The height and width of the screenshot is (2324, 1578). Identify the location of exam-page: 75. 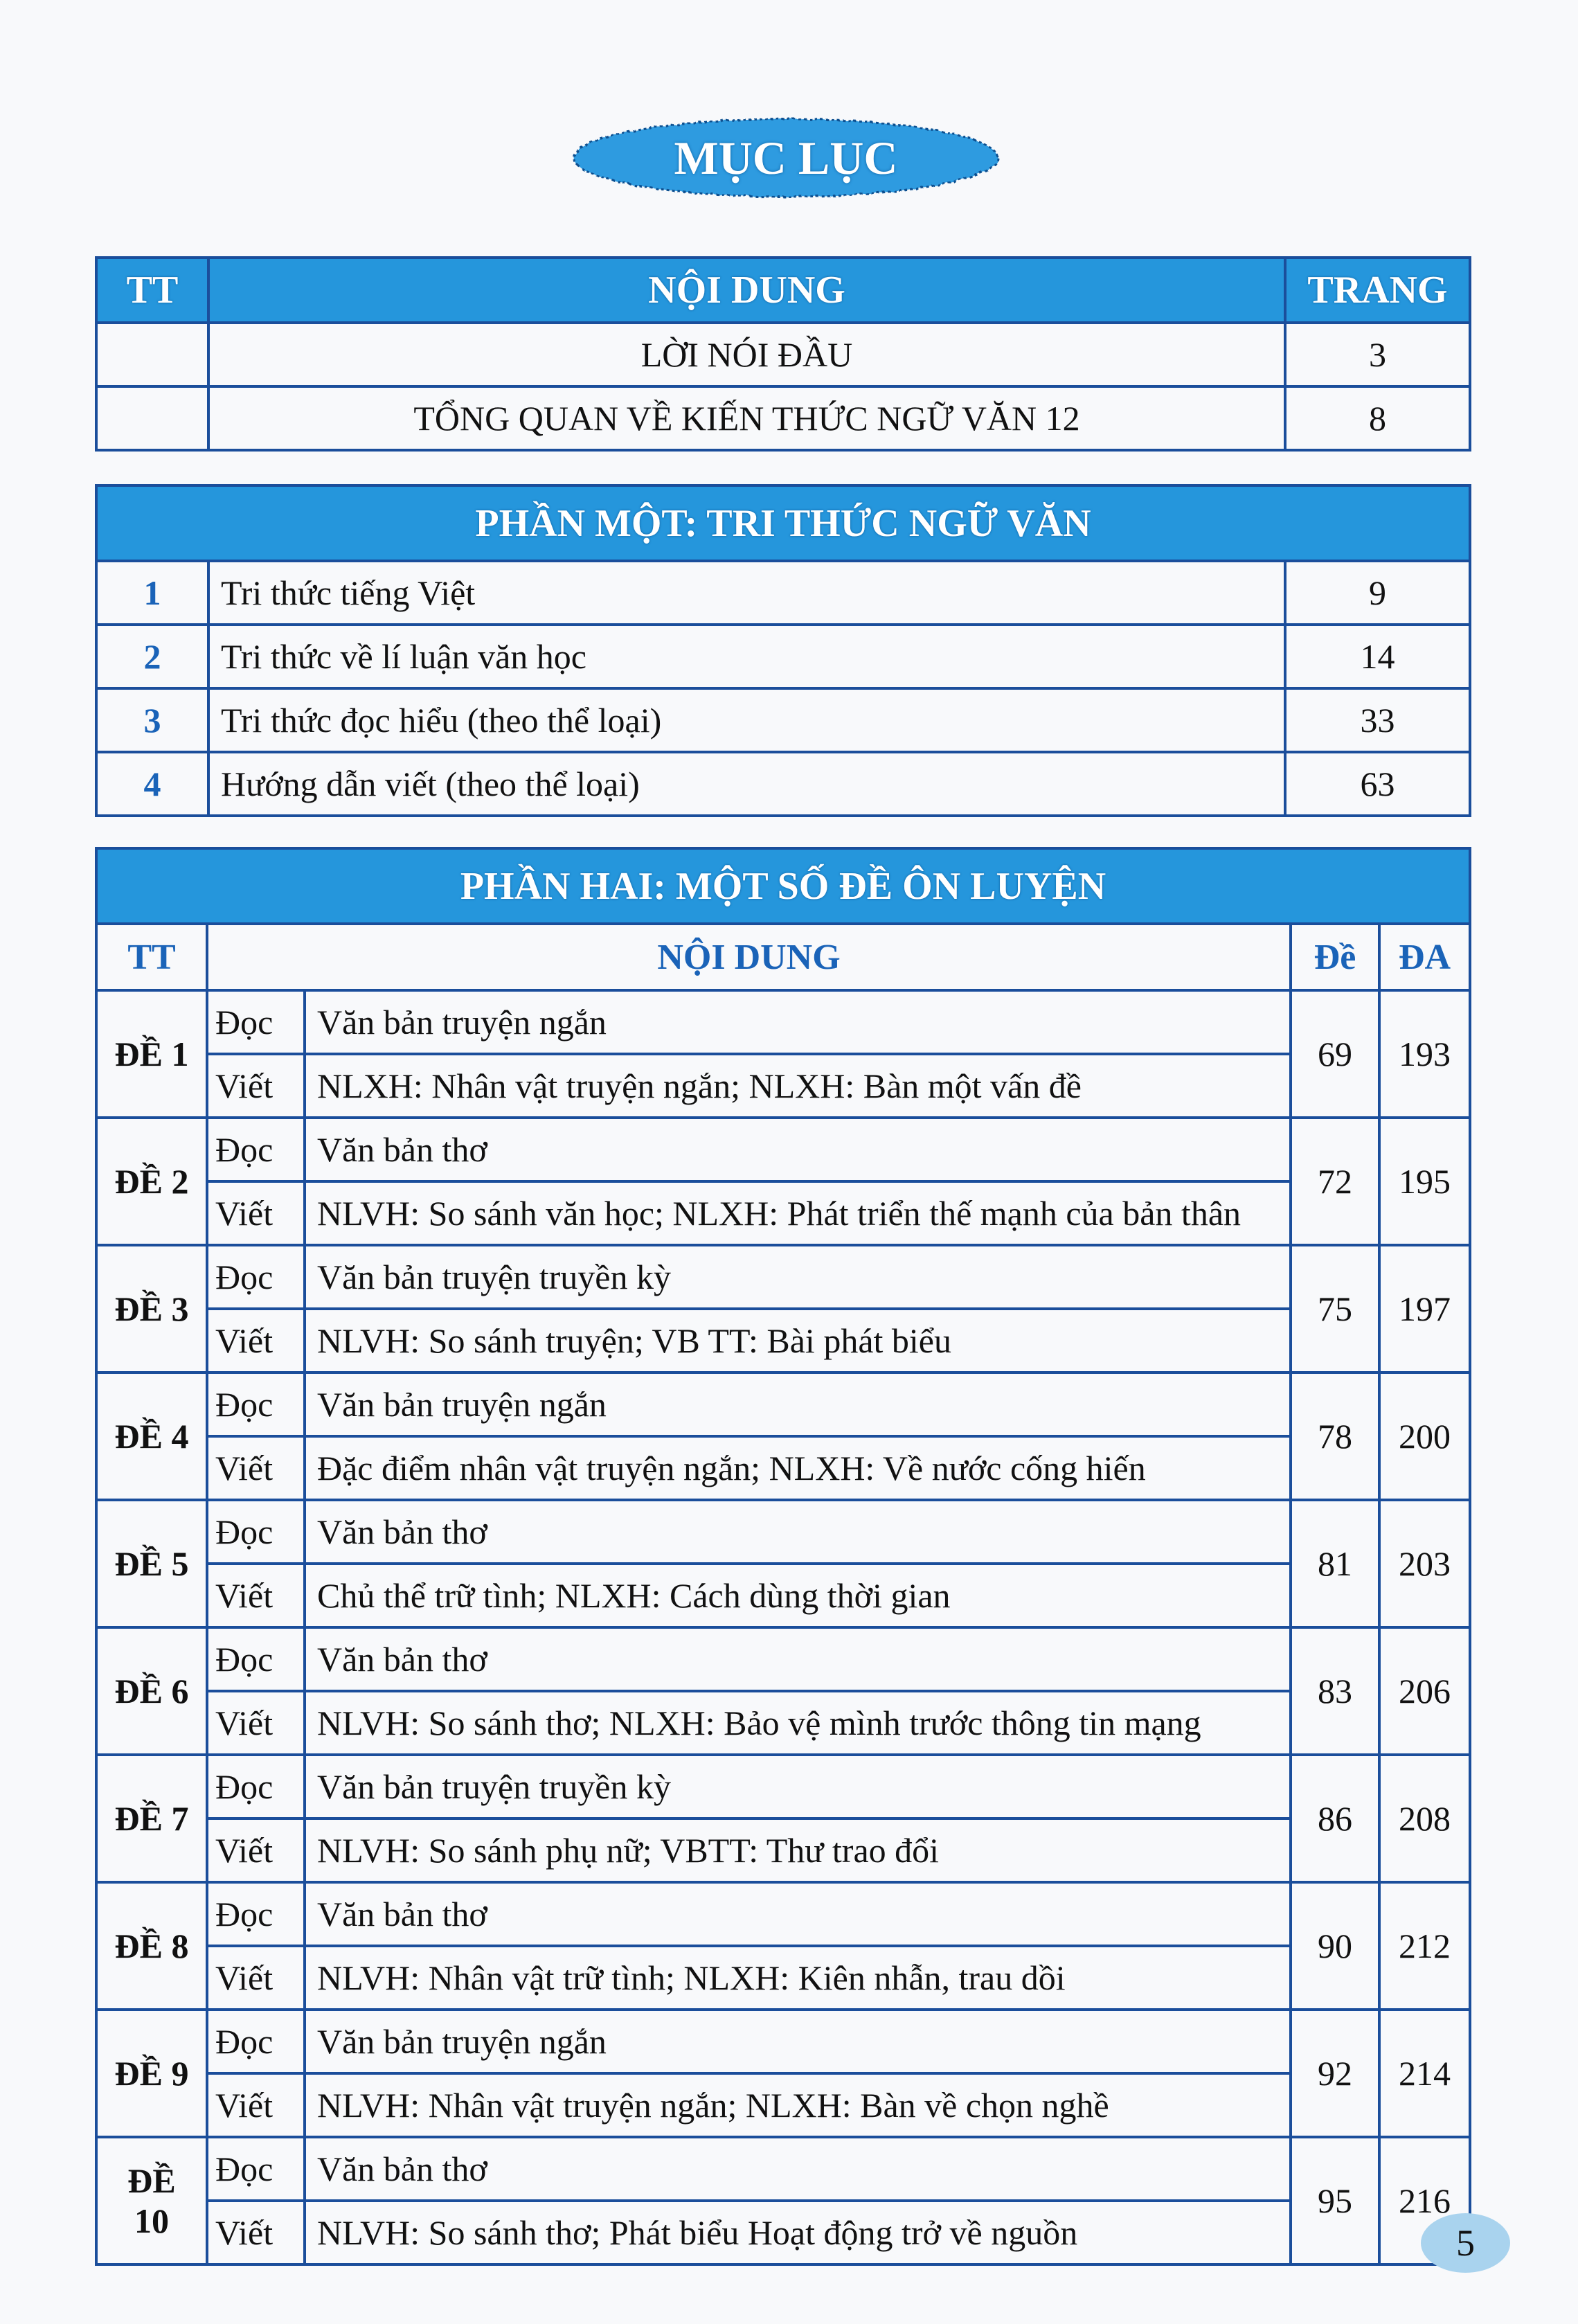
(1335, 1309).